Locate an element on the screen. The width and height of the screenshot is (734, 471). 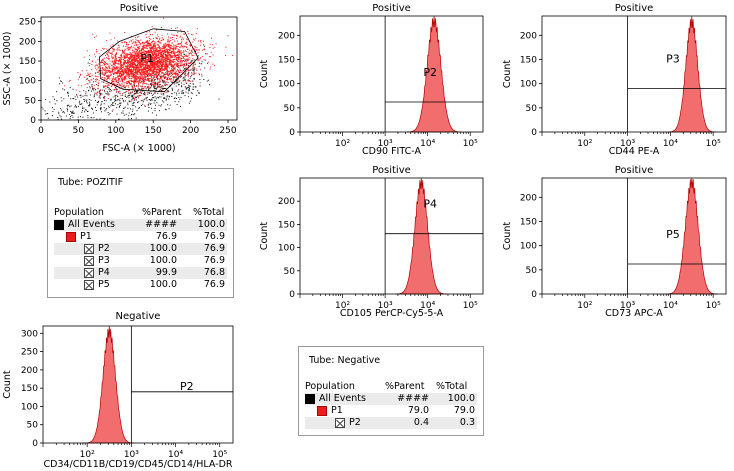
gate-label: P1 is located at coordinates (147, 58).